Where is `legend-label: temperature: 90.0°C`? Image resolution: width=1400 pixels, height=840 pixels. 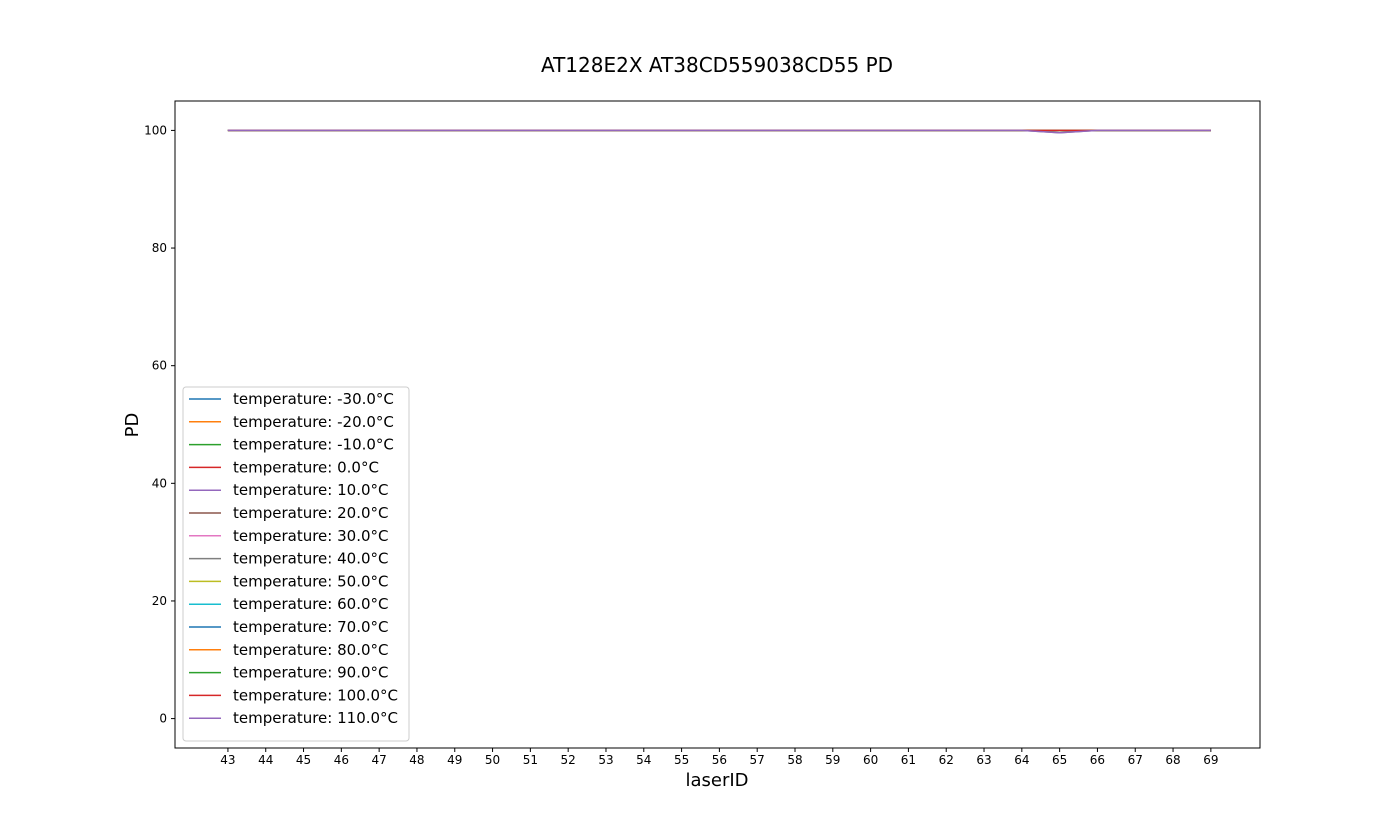
legend-label: temperature: 90.0°C is located at coordinates (310, 673).